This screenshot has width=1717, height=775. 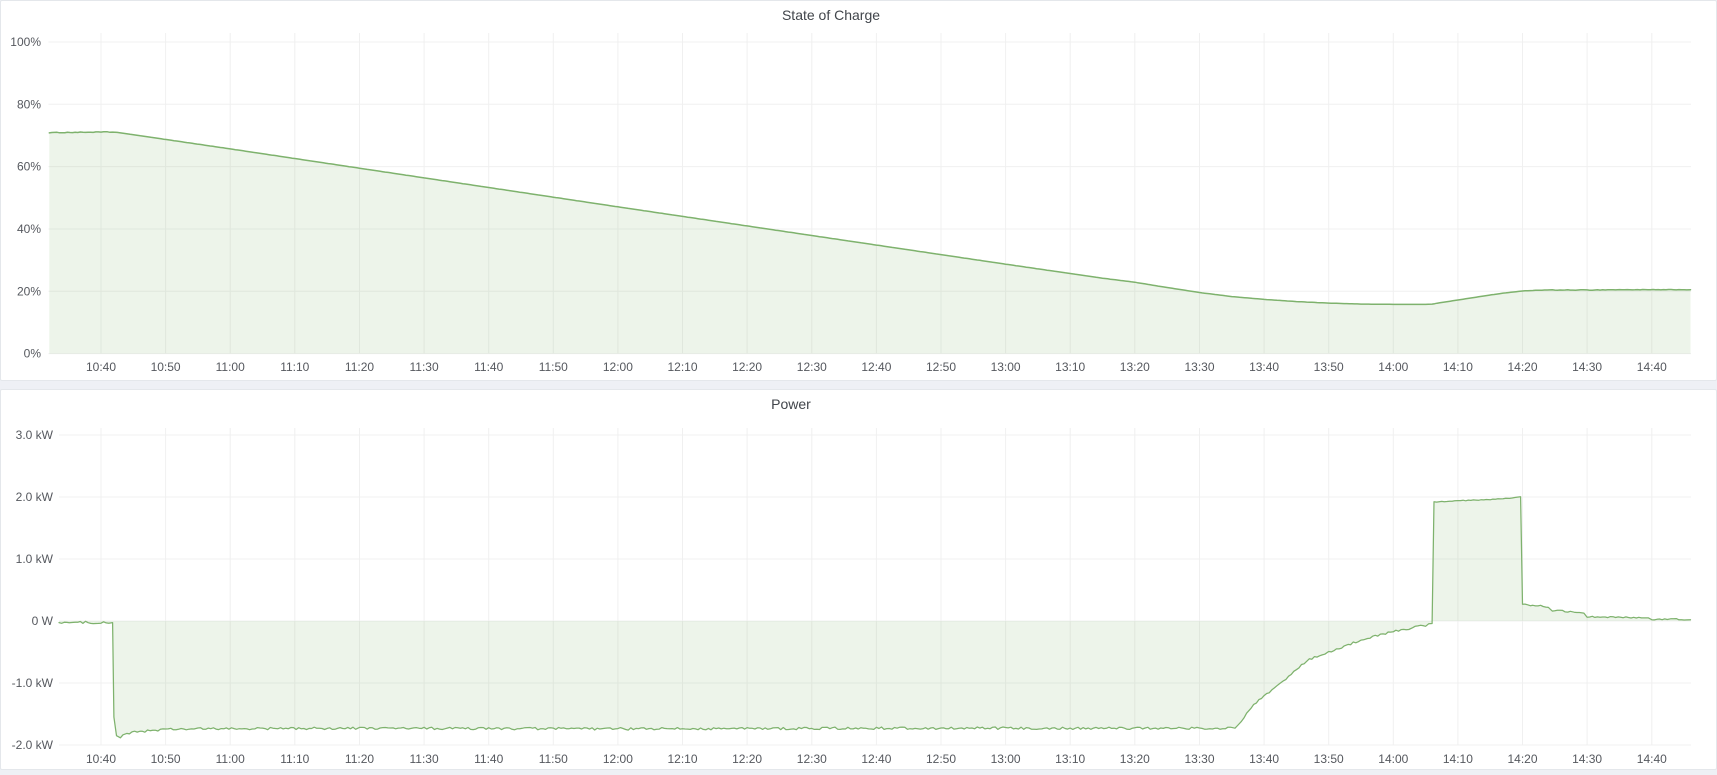 I want to click on y-tick-label: 40%, so click(x=29, y=229).